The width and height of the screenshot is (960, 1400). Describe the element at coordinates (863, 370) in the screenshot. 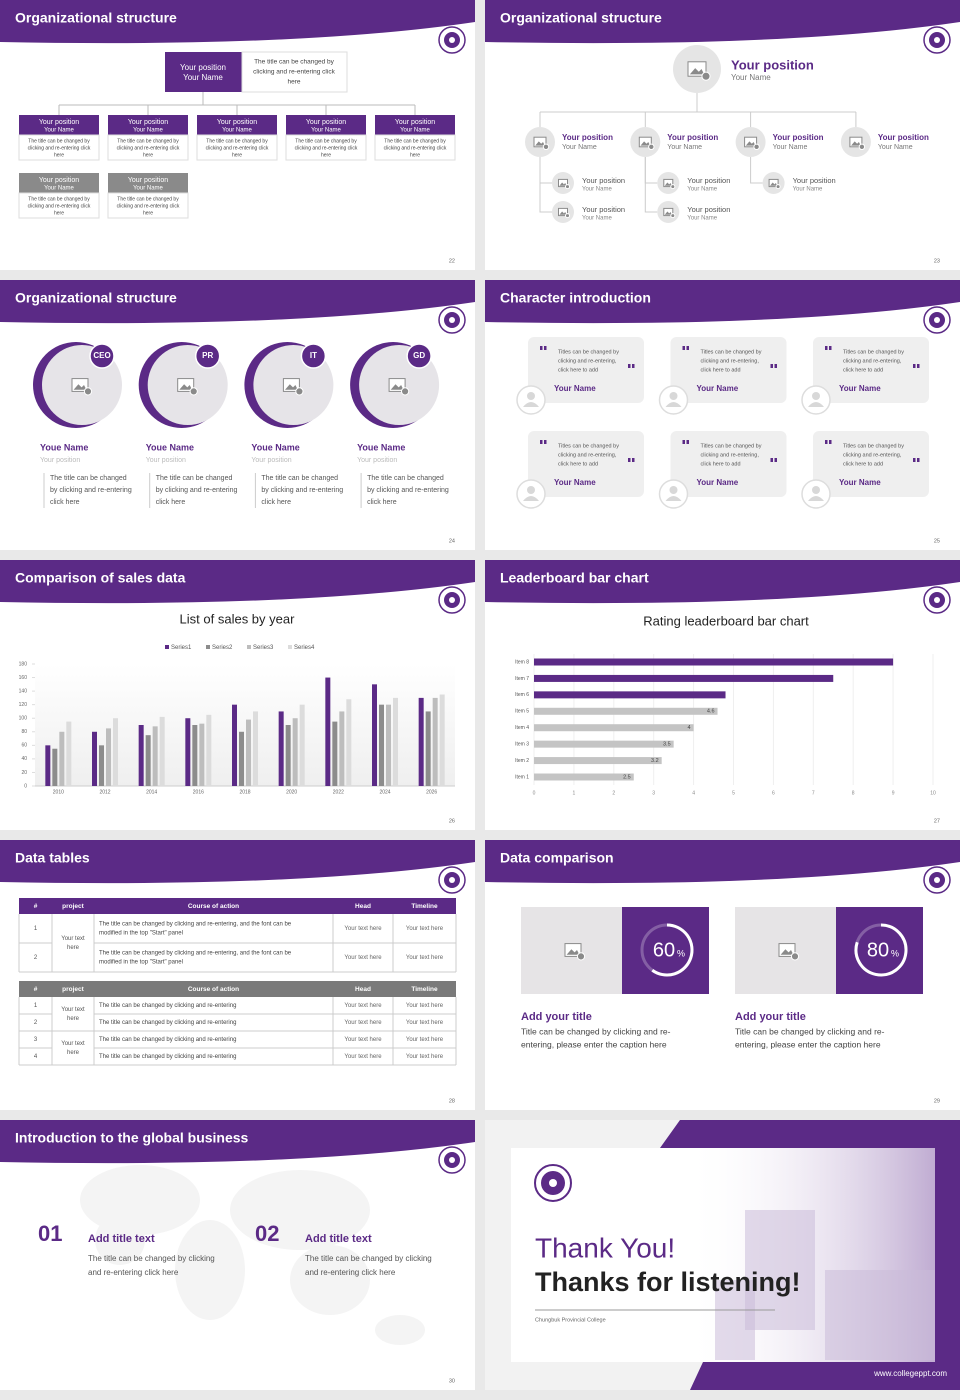

I see `text: click here to add` at that location.